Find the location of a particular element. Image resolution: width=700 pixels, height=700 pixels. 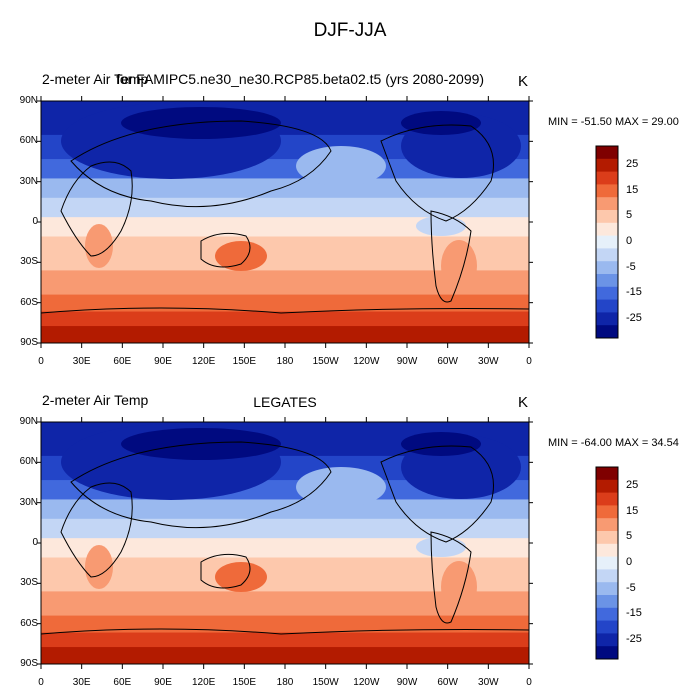

min-max-label: MIN = -64.00 MAX = 34.54 is located at coordinates (613, 443).